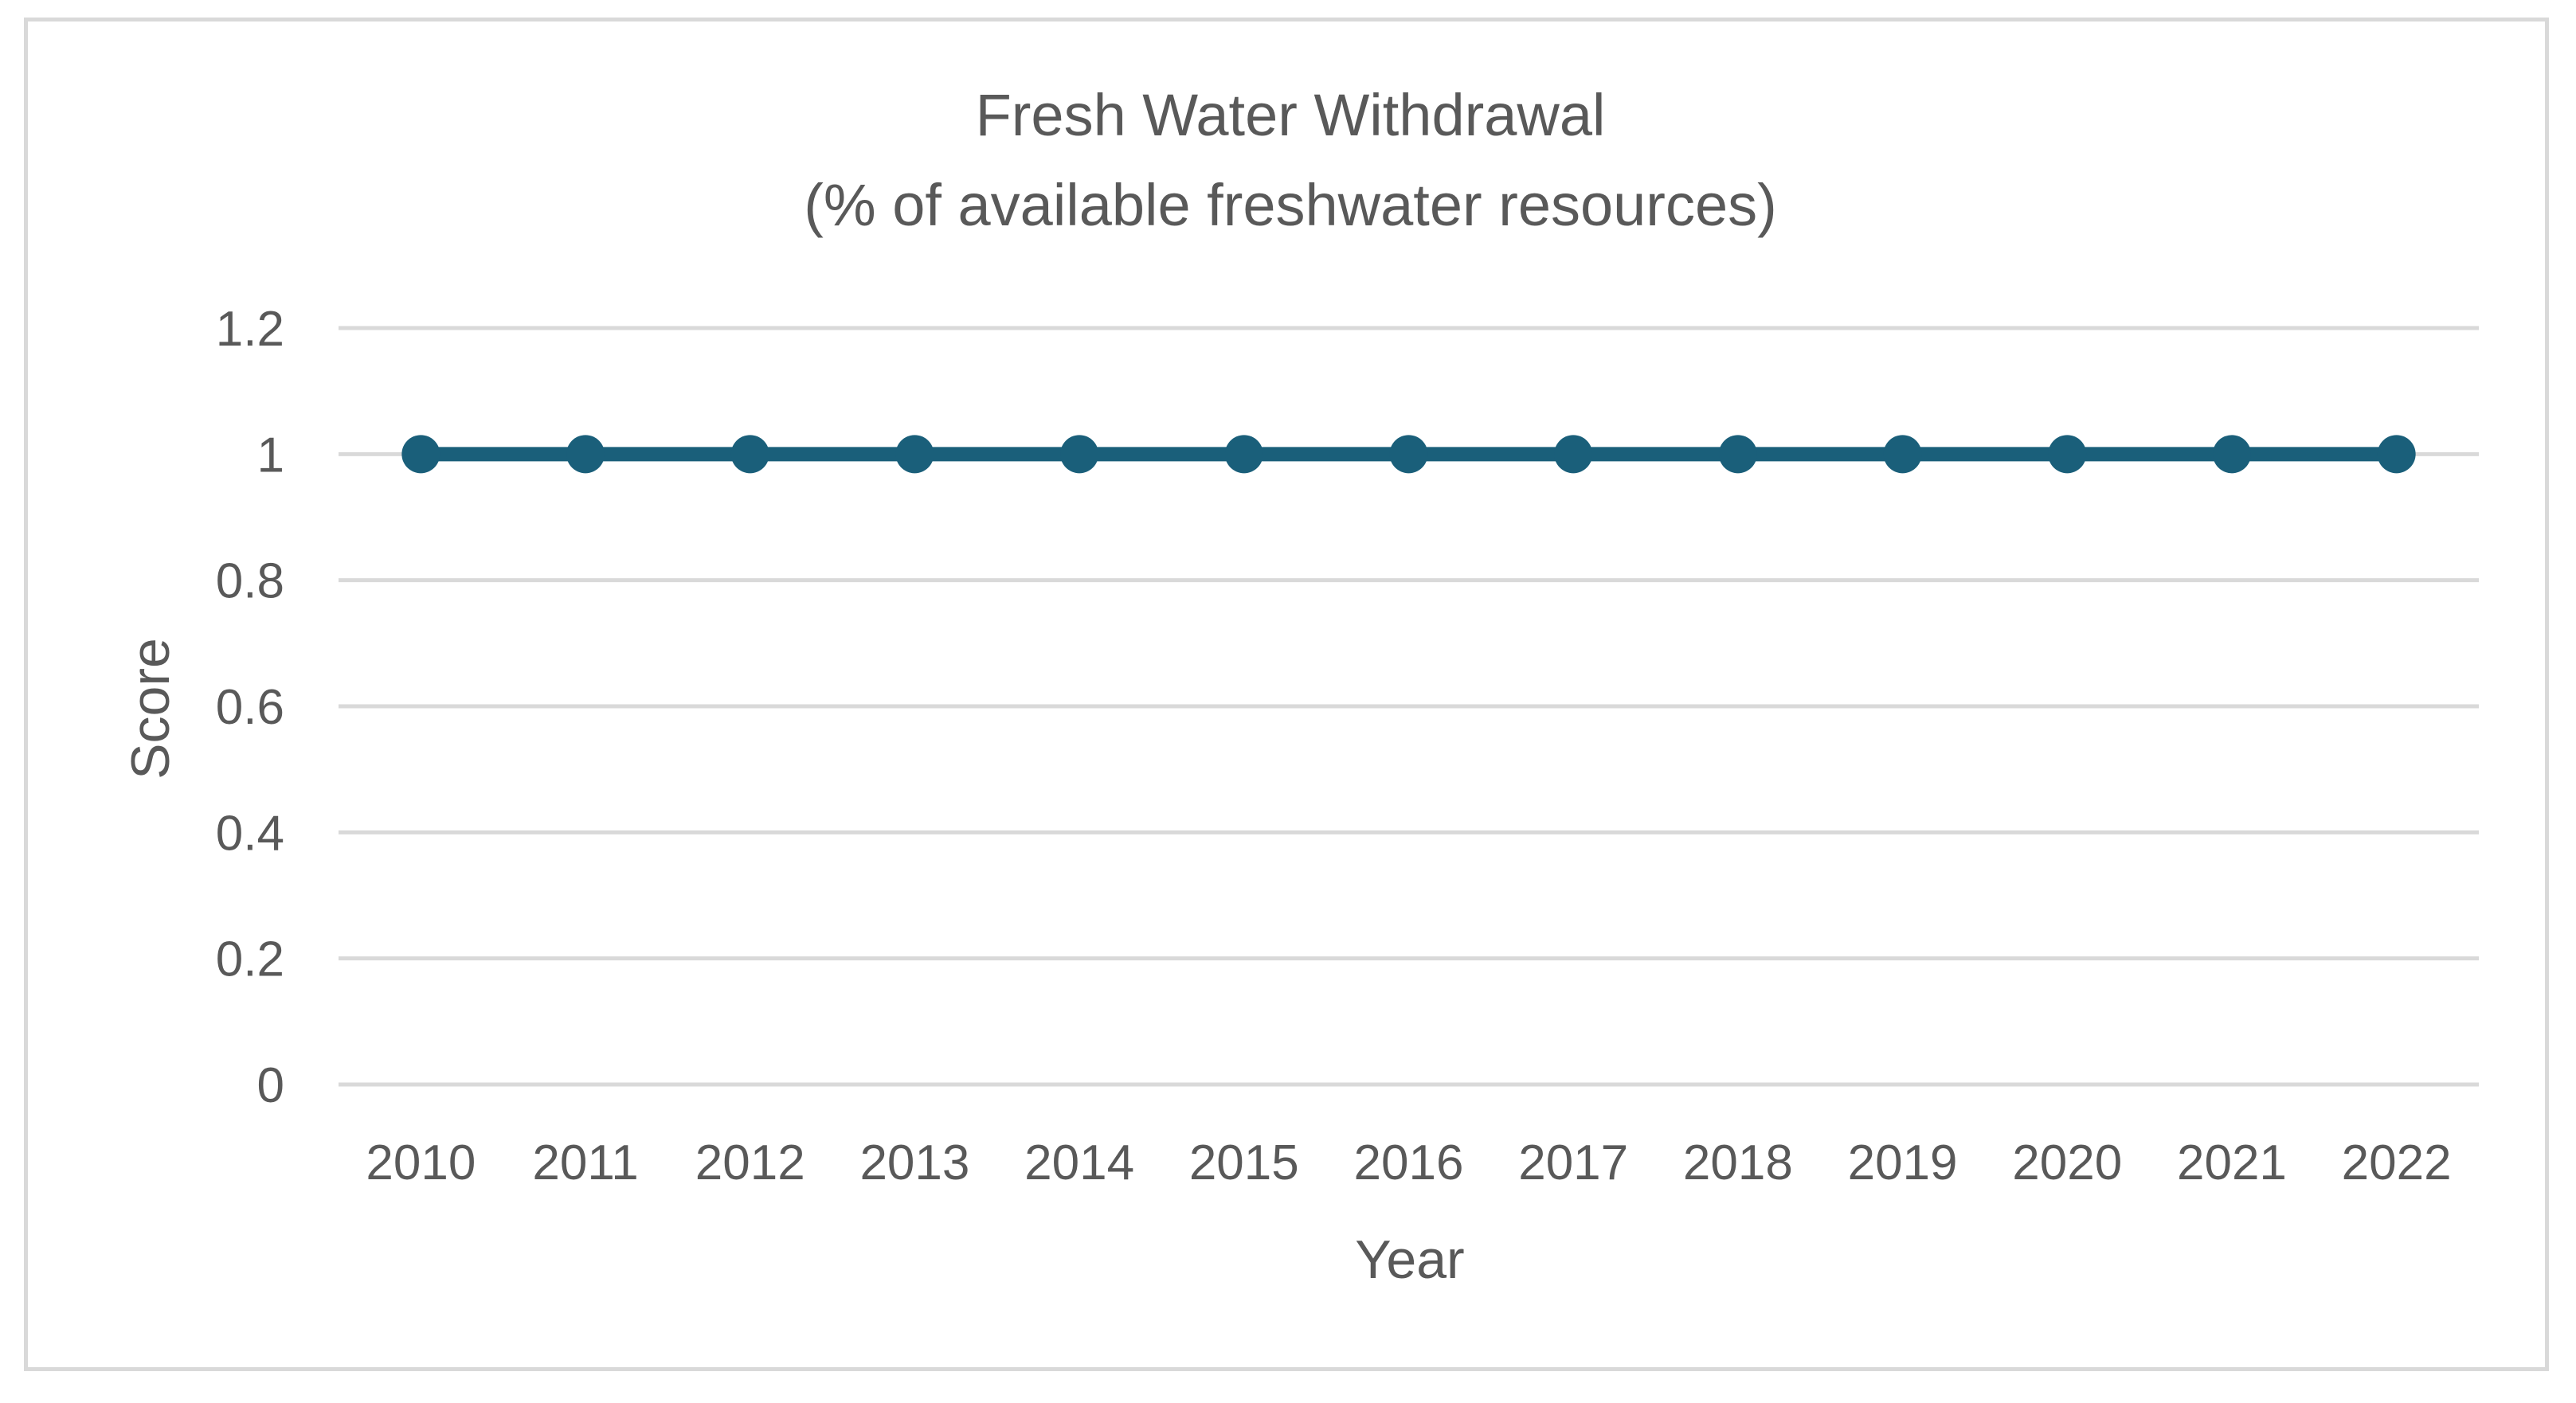  What do you see at coordinates (585, 1162) in the screenshot?
I see `x-tick-label: 2011` at bounding box center [585, 1162].